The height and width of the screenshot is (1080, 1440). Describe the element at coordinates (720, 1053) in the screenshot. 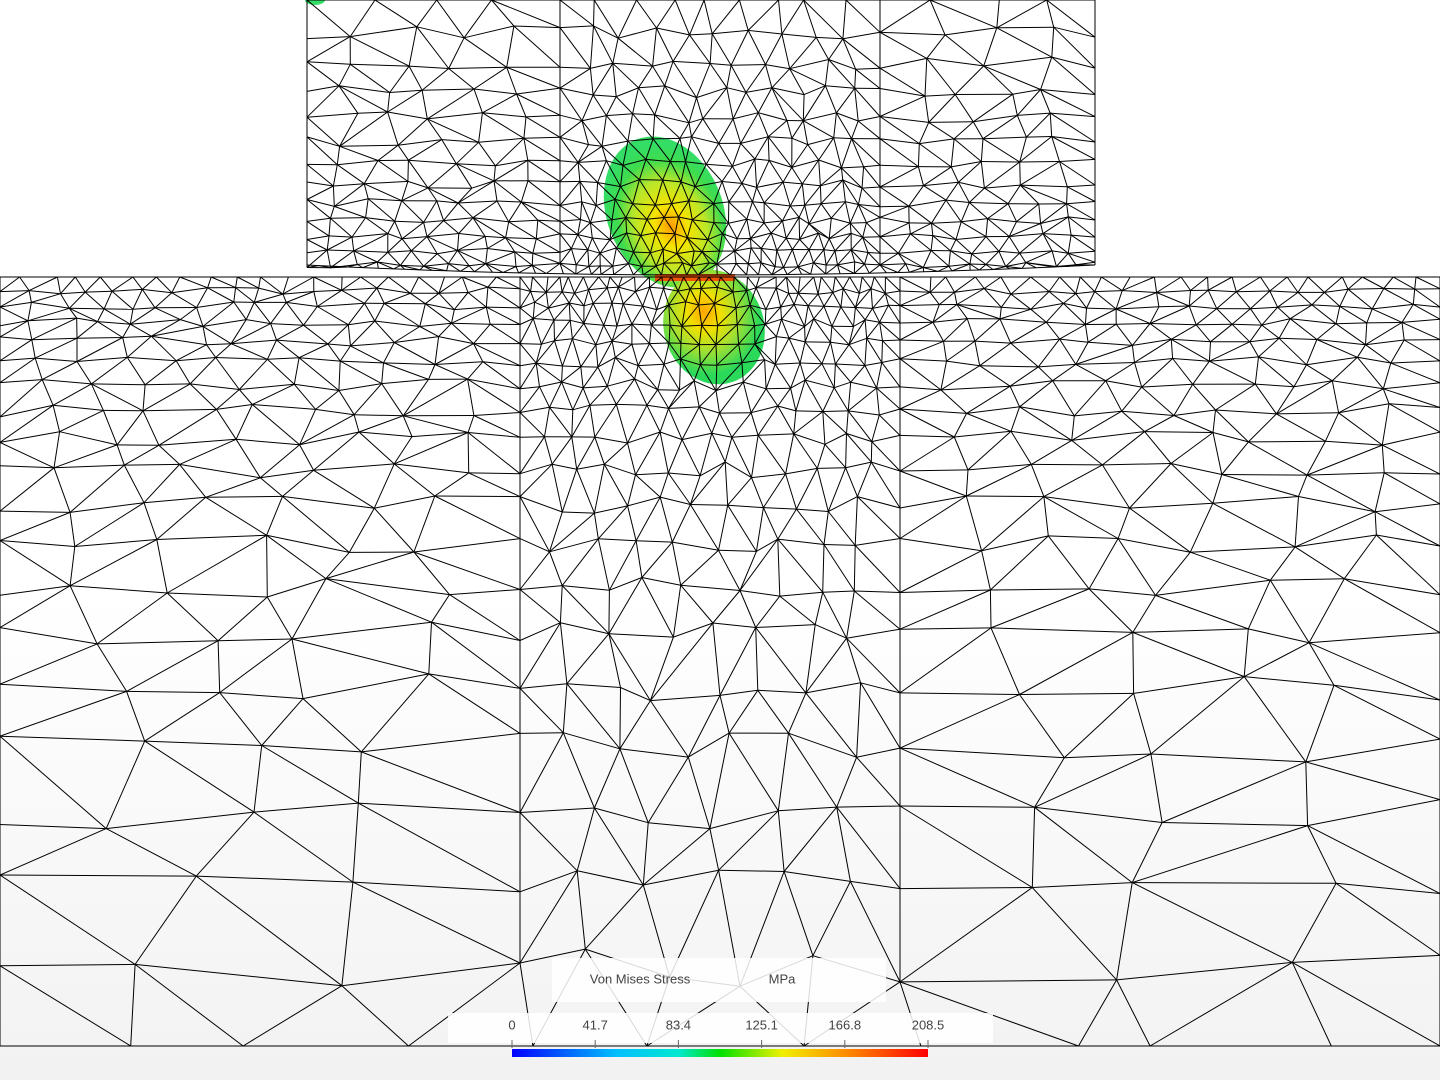

I see `colorbar` at that location.